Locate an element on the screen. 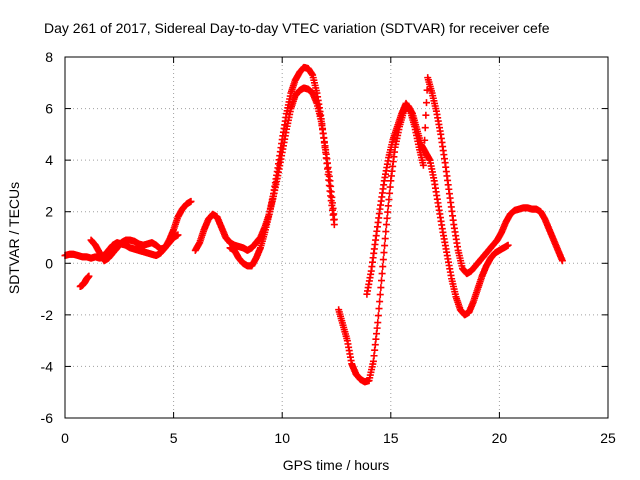 The image size is (640, 480). x-tick-label: 10 is located at coordinates (282, 438).